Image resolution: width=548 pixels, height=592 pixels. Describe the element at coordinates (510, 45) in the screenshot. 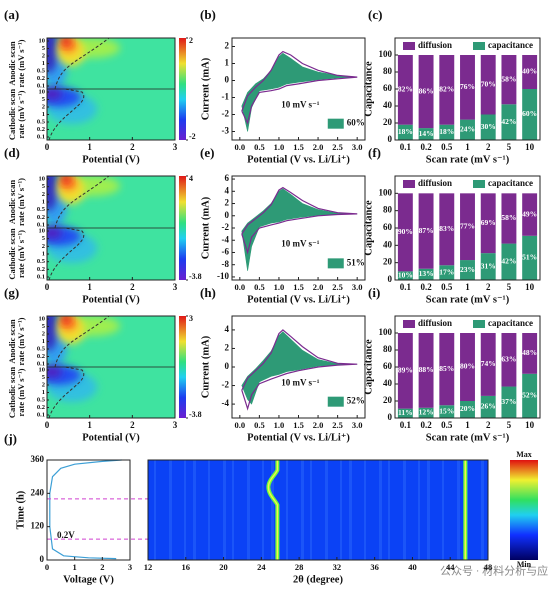

I see `legend-label: capacitance` at that location.